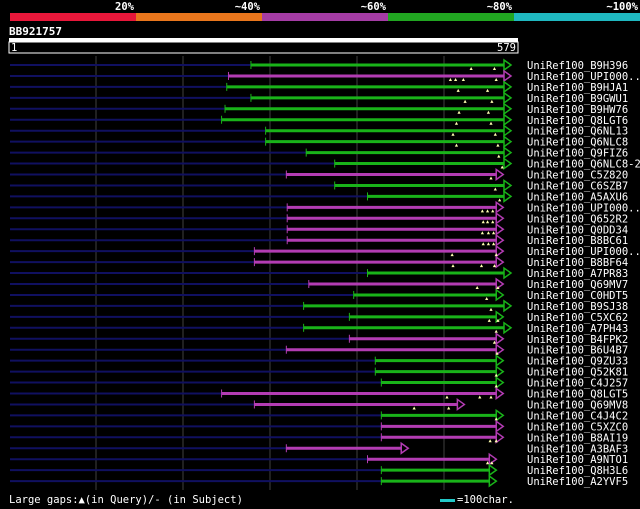  I want to click on hit-label: UniRef100_C4J257, so click(577, 384).